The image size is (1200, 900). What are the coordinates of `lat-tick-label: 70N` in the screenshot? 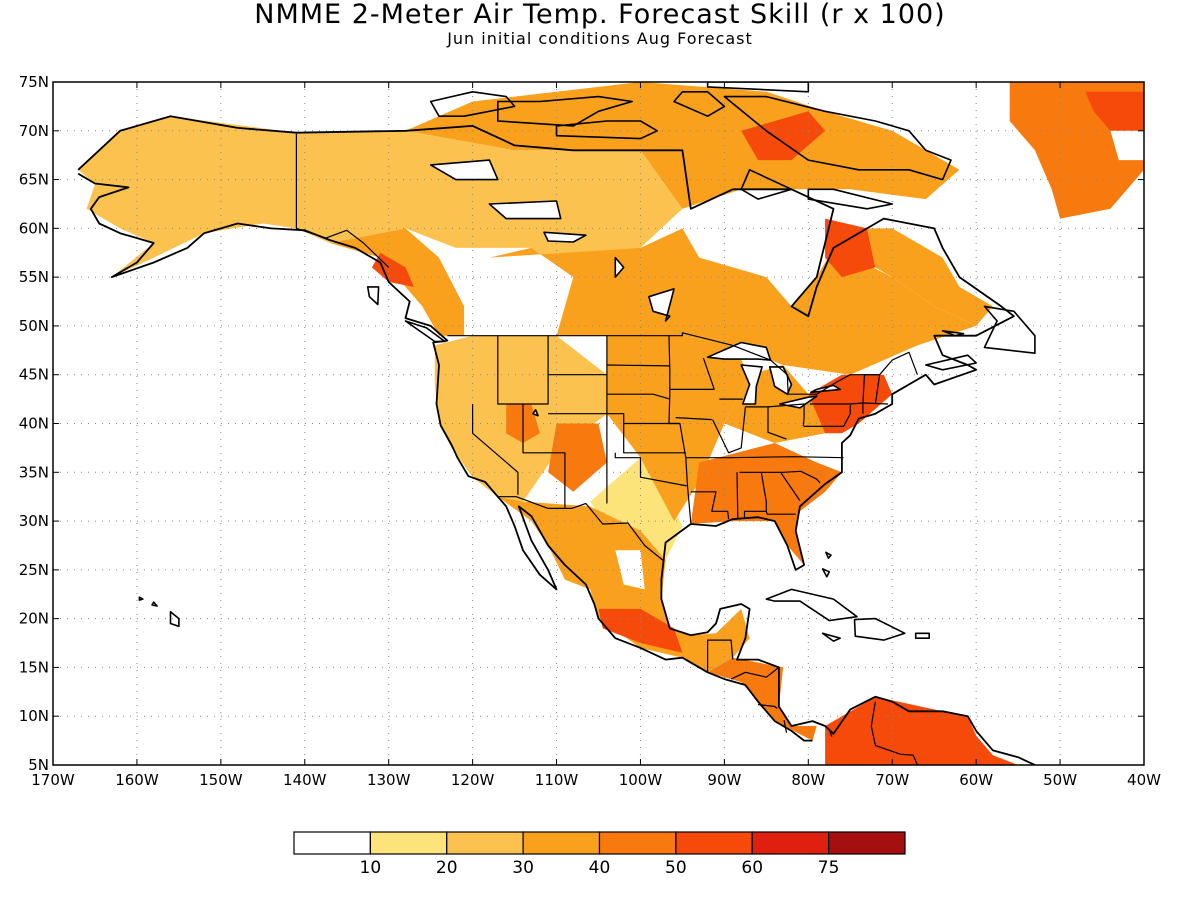 It's located at (34, 131).